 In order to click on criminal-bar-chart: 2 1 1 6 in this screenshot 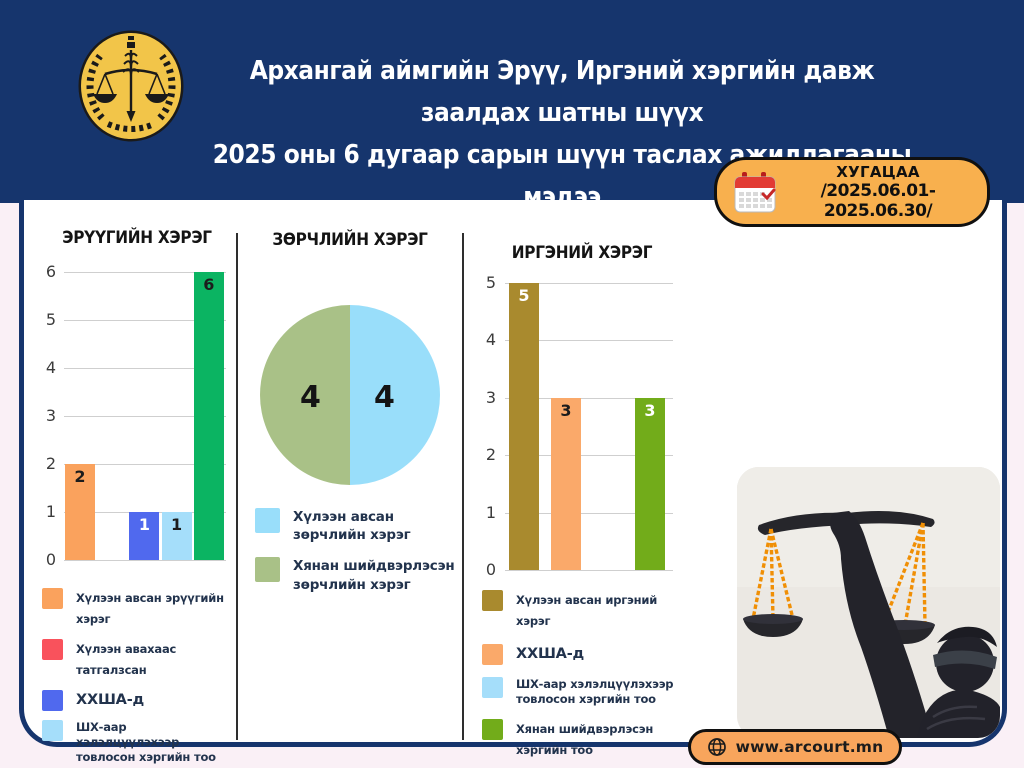, I will do `click(145, 416)`.